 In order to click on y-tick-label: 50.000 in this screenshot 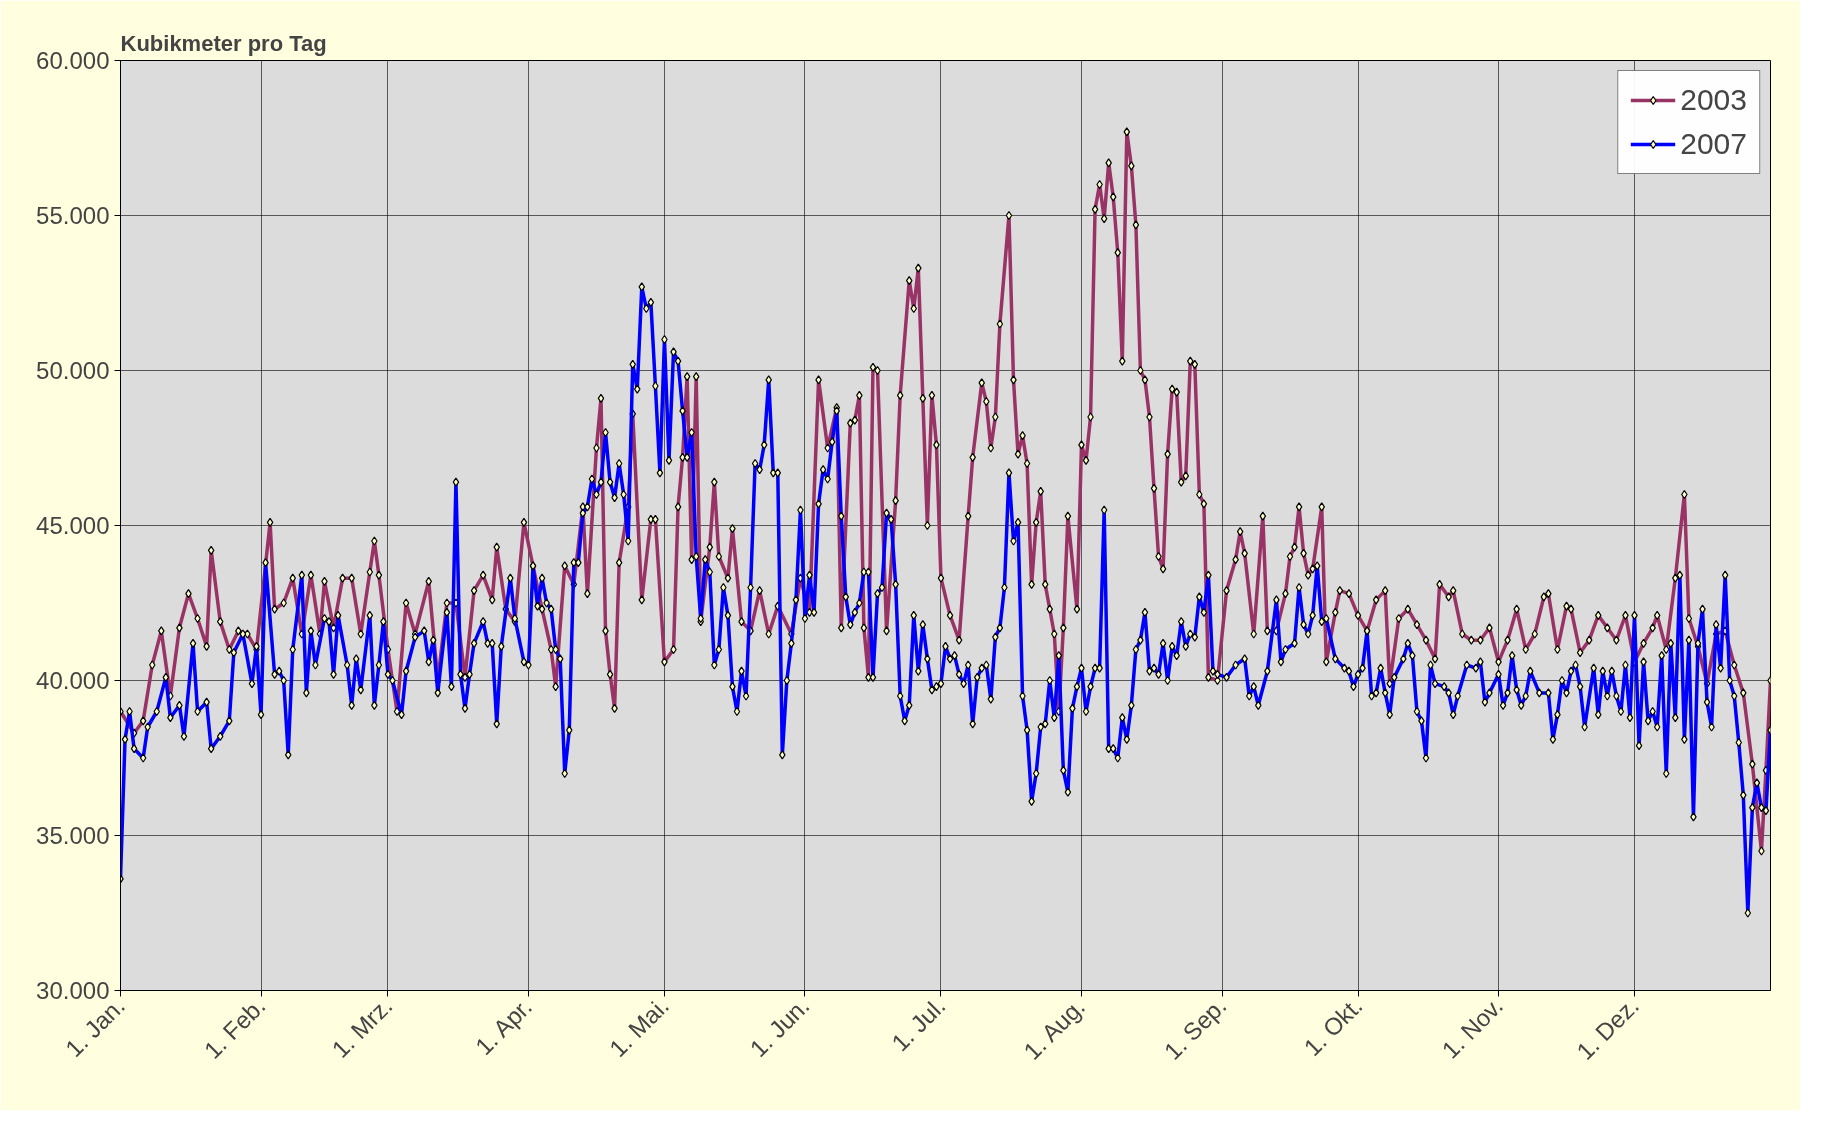, I will do `click(73, 370)`.